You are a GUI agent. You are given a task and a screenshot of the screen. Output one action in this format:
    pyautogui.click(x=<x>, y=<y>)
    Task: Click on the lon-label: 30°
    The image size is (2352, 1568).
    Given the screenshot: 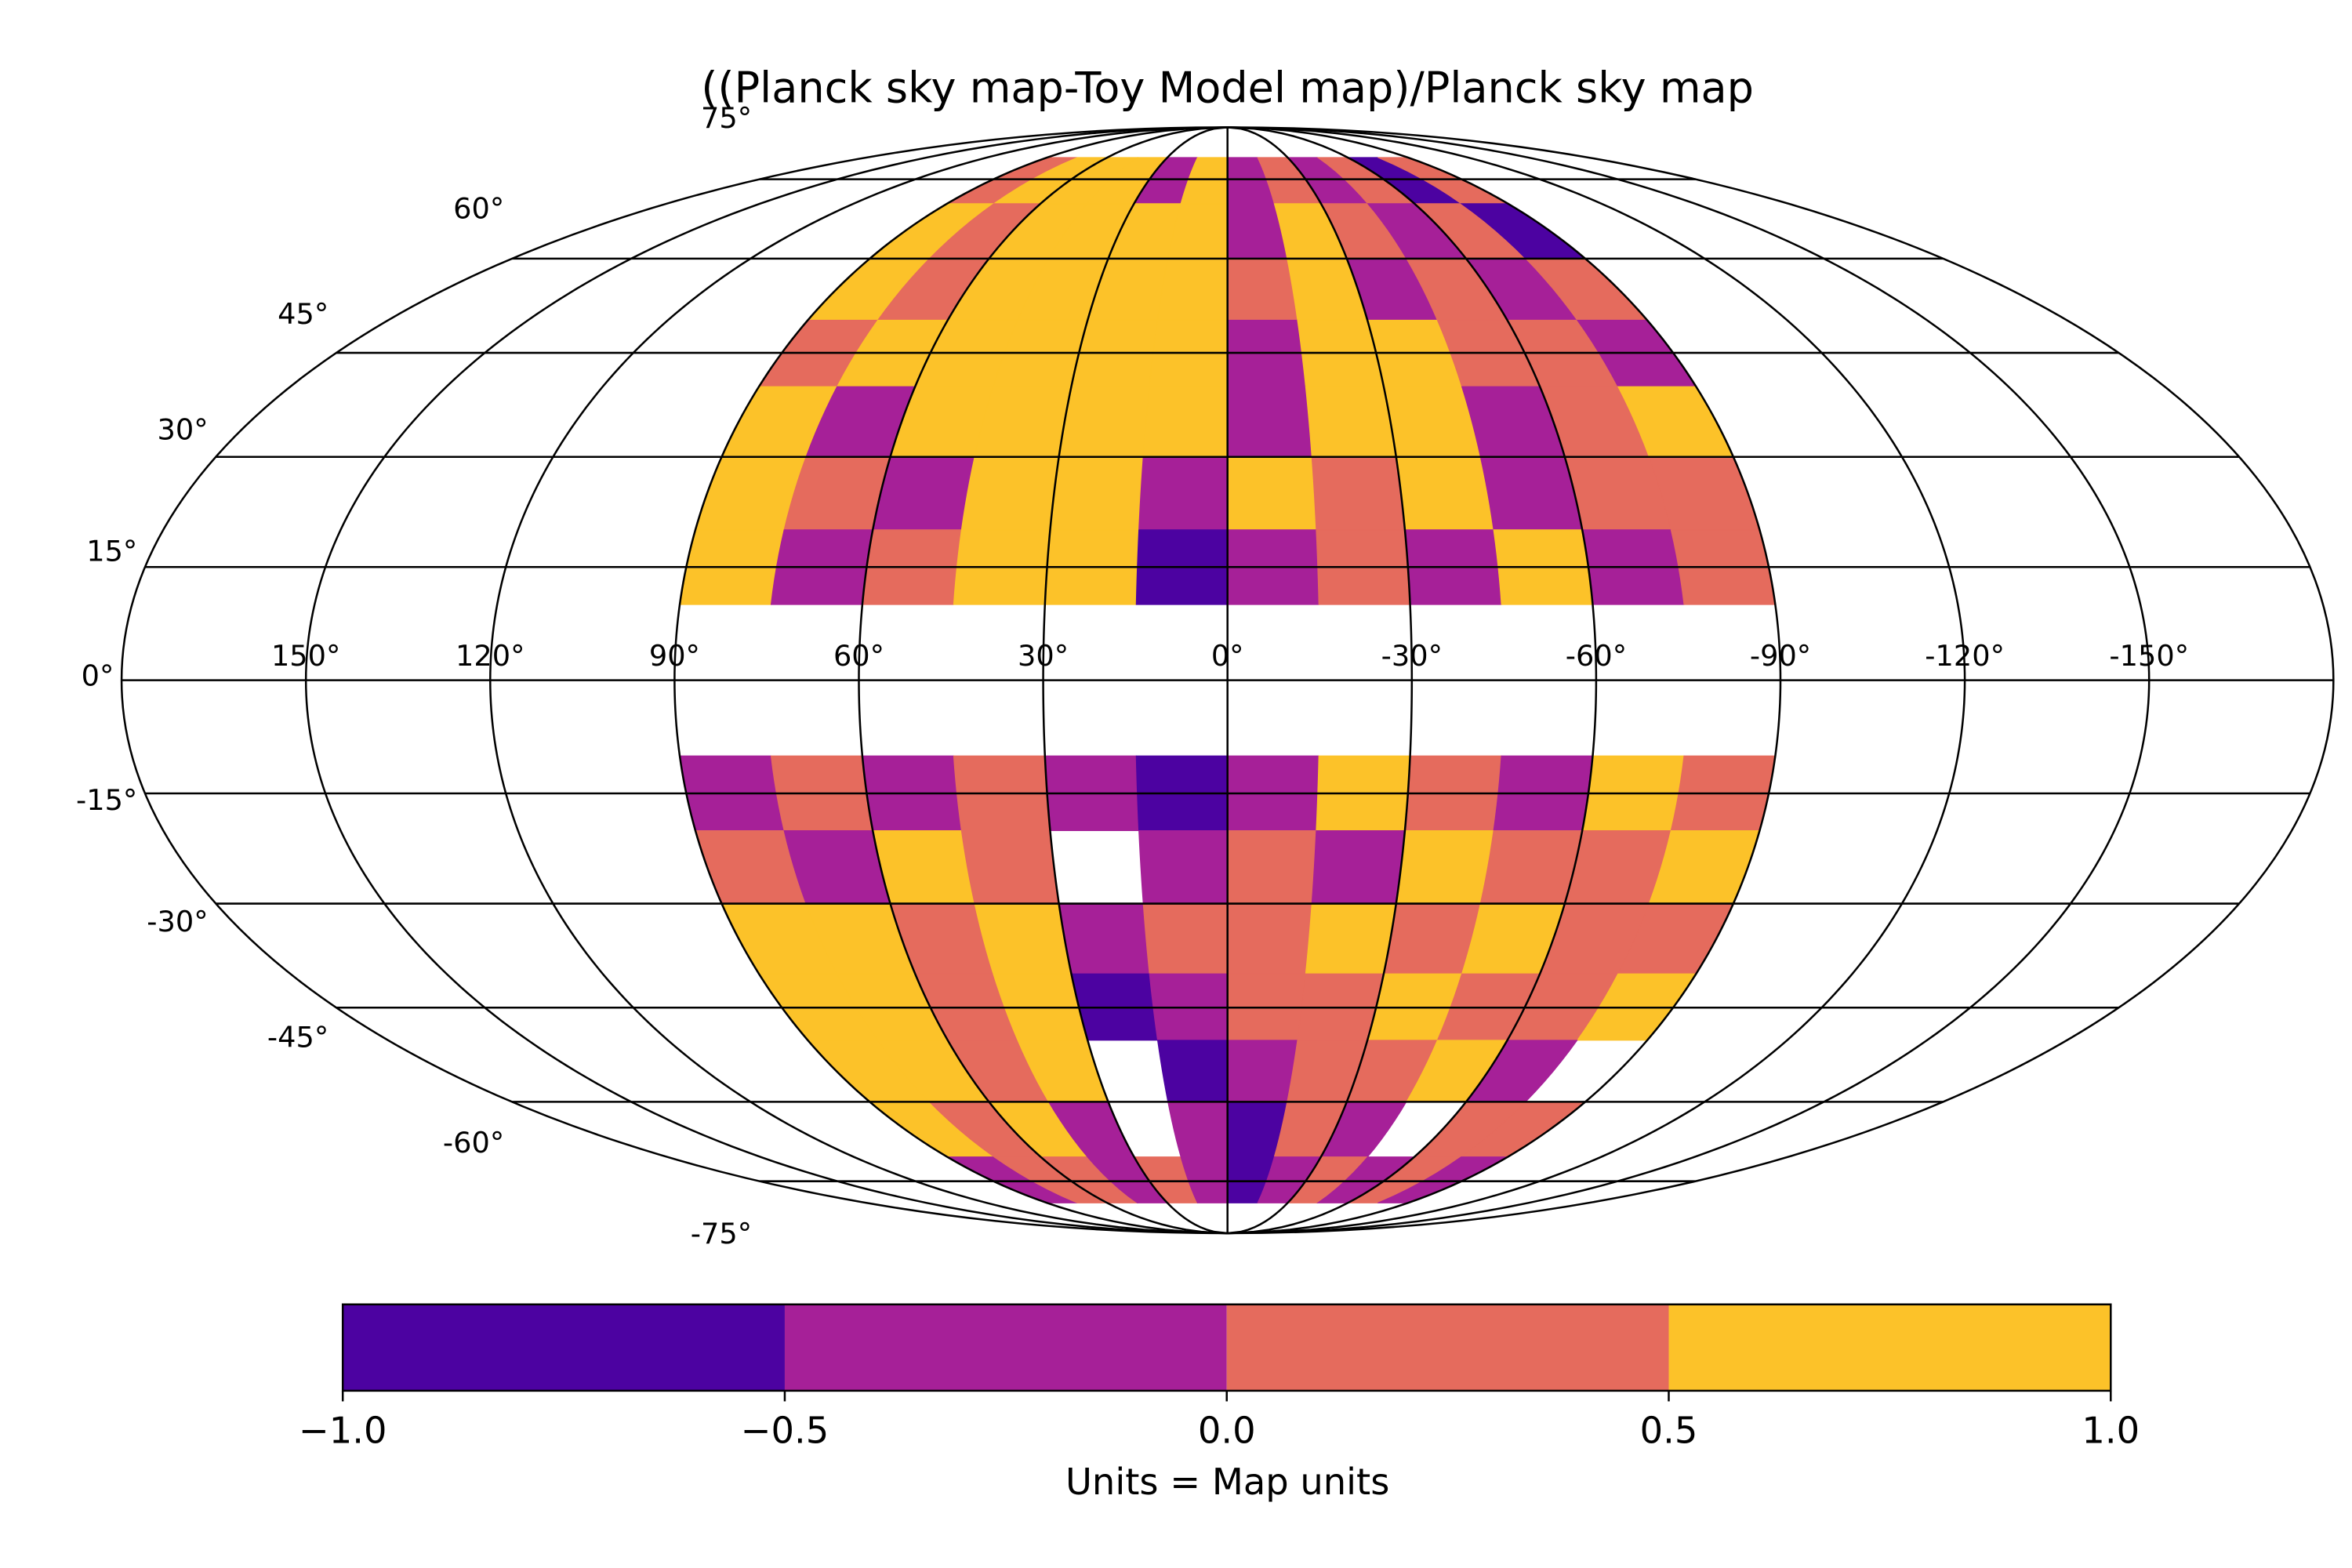 What is the action you would take?
    pyautogui.click(x=1043, y=656)
    